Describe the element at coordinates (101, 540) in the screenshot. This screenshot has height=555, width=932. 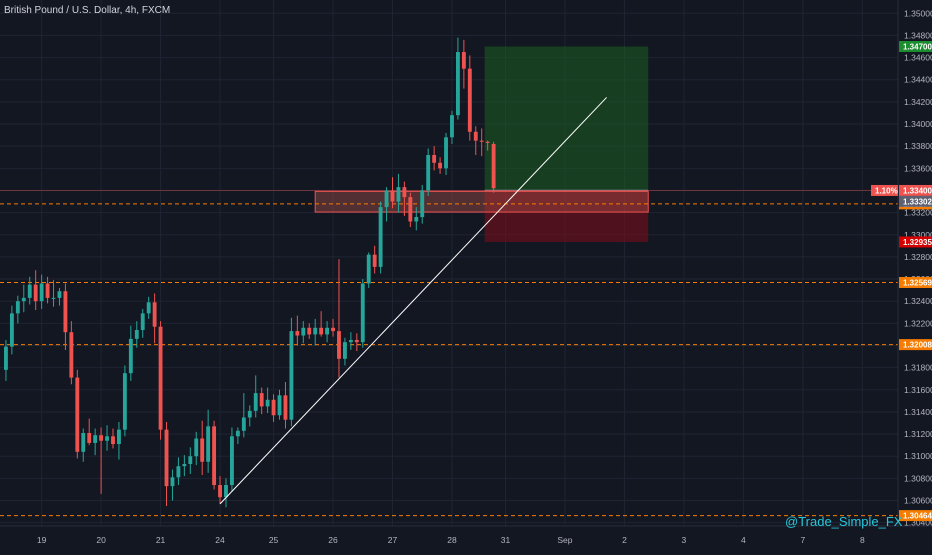
I see `time-tick-label: 20` at that location.